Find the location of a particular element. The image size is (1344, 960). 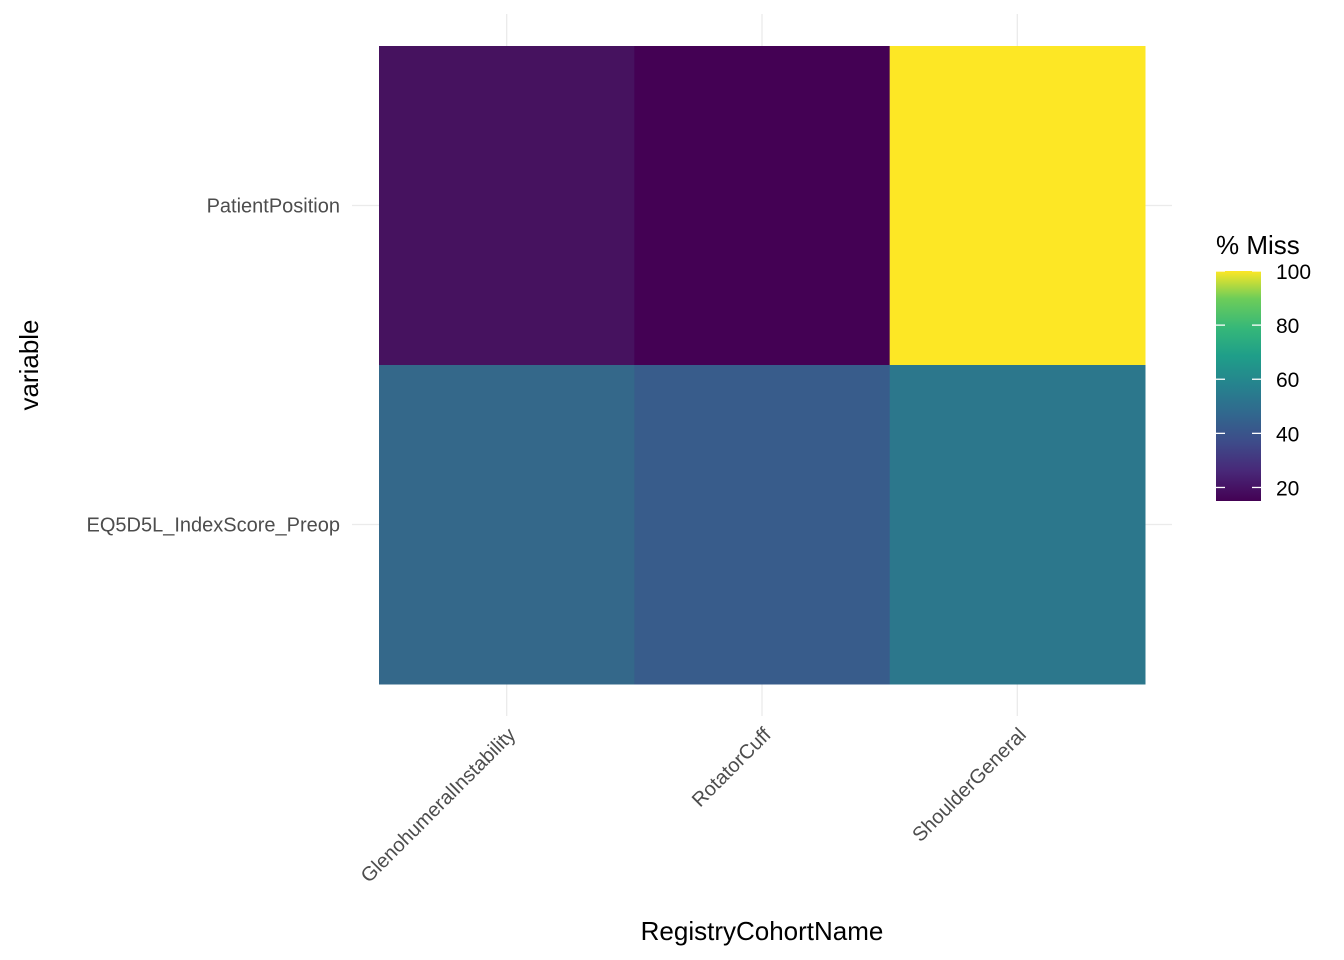

x-tick-label: ShoulderGeneral is located at coordinates (969, 785).